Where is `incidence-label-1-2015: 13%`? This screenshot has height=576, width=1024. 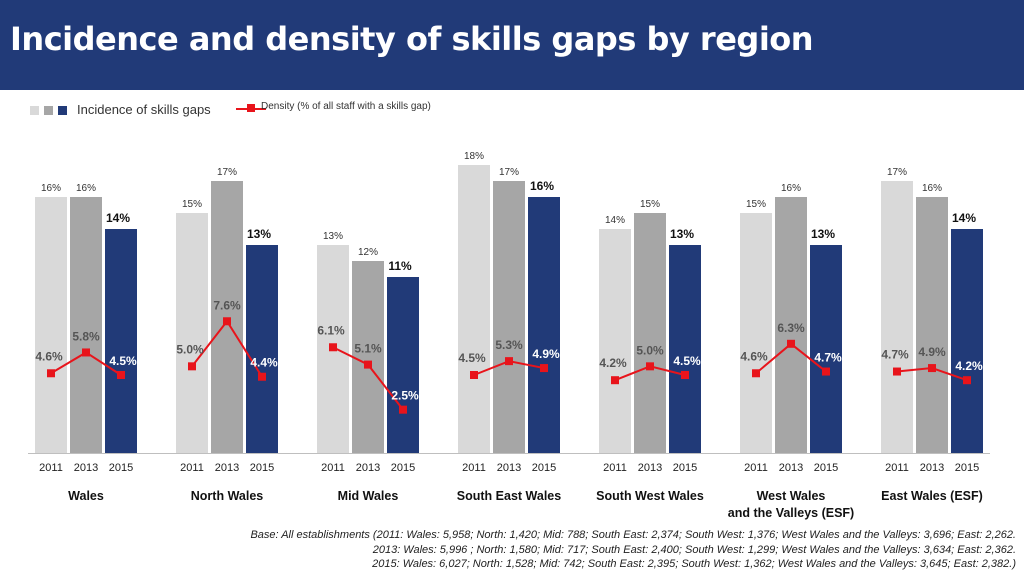 incidence-label-1-2015: 13% is located at coordinates (259, 234).